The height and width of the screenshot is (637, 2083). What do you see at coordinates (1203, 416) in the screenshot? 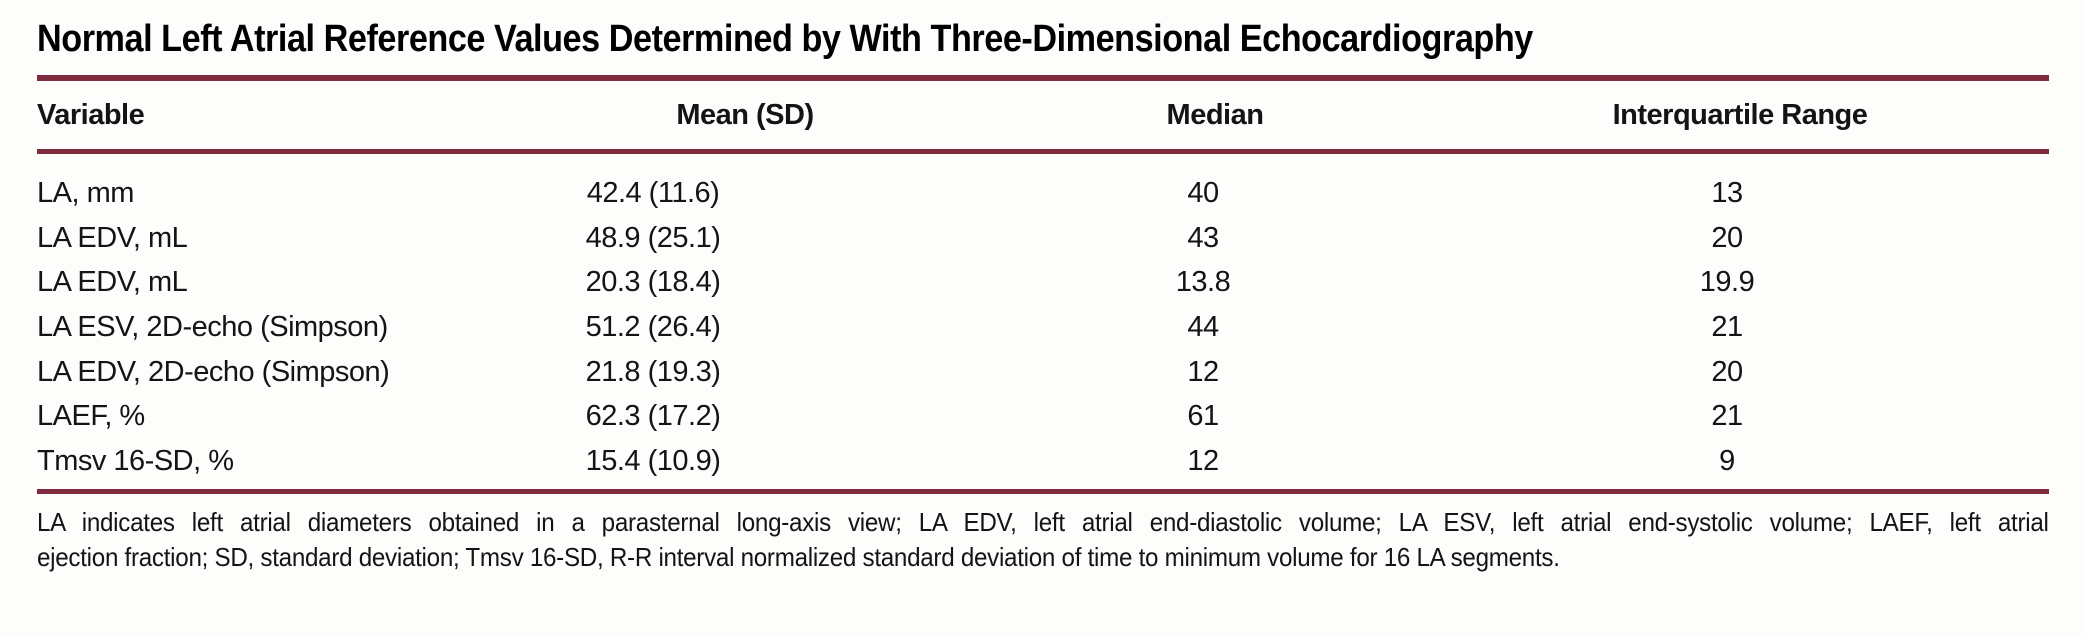
I see `cell-median: 61` at bounding box center [1203, 416].